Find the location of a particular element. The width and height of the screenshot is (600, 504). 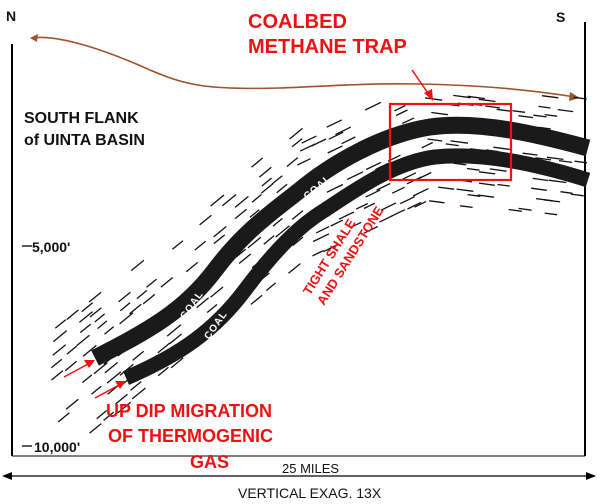

migration-label-line2: OF THERMOGENIC is located at coordinates (190, 436).